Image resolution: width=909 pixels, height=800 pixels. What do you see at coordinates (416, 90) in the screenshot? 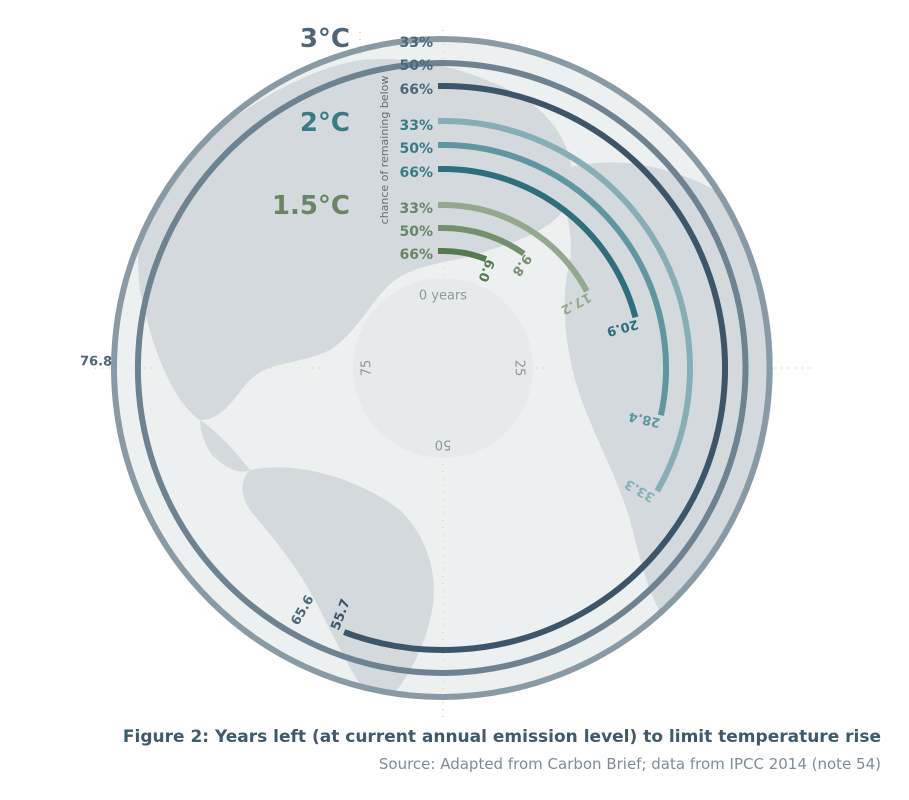
I see `probability-label-3-c-66: 66%` at bounding box center [416, 90].